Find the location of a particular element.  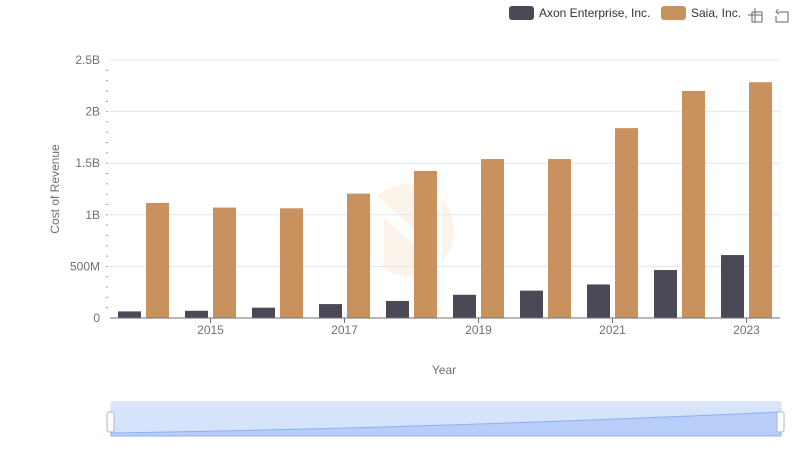

bar-axon-2023 is located at coordinates (732, 286).